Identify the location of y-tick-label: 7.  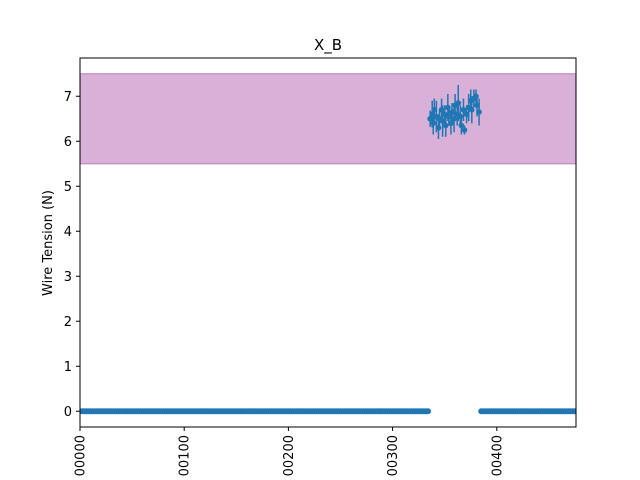
(68, 97).